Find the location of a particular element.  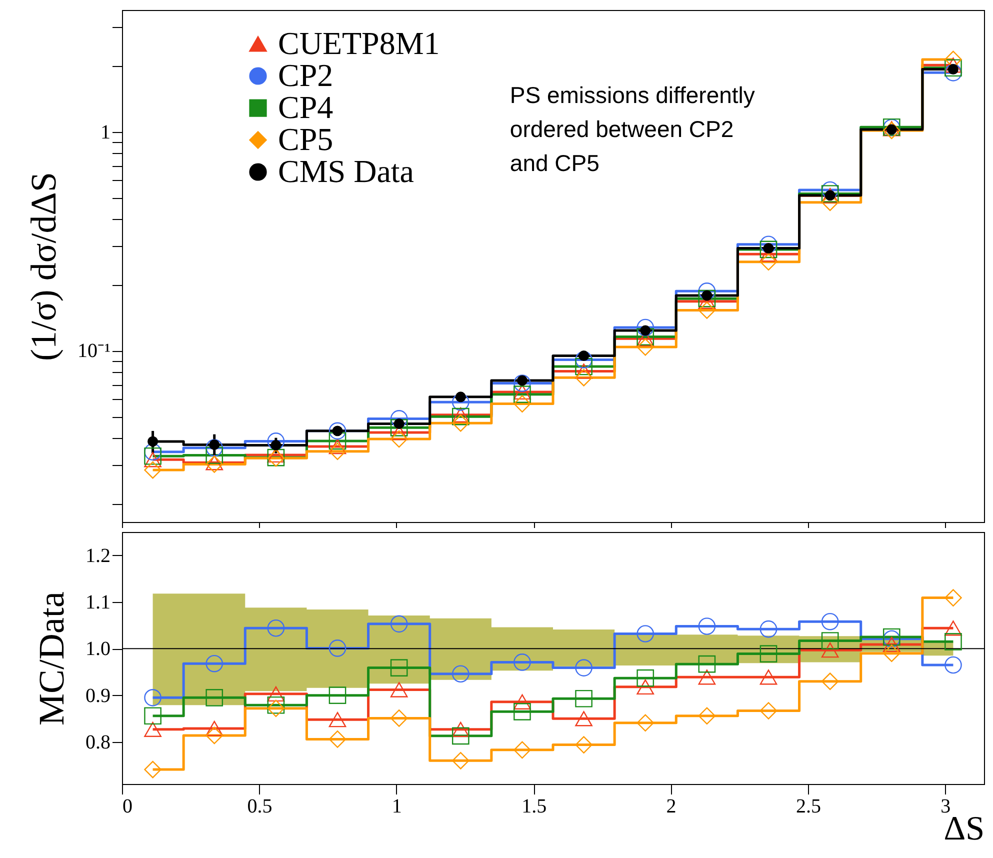

y-tick-label: 1.0 is located at coordinates (98, 649).